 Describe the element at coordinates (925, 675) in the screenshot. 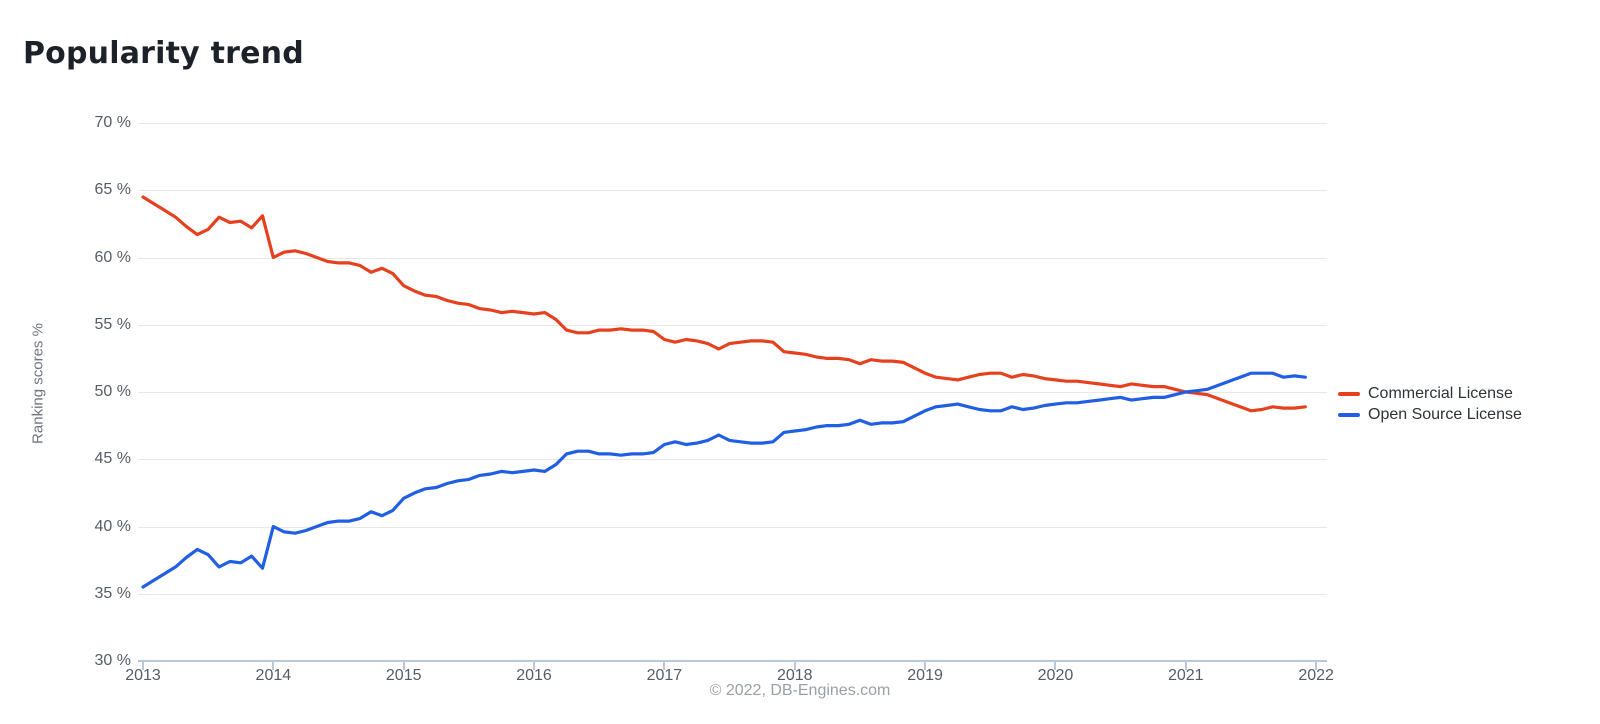

I see `x-tick-label: 2019` at that location.